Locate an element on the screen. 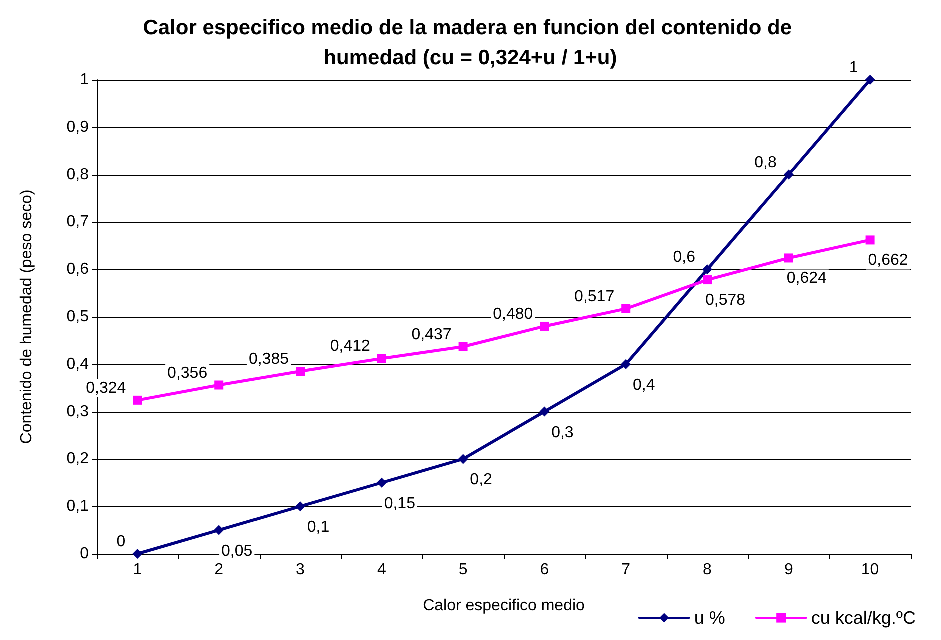 The height and width of the screenshot is (640, 941). x-tick-label: 3 is located at coordinates (301, 570).